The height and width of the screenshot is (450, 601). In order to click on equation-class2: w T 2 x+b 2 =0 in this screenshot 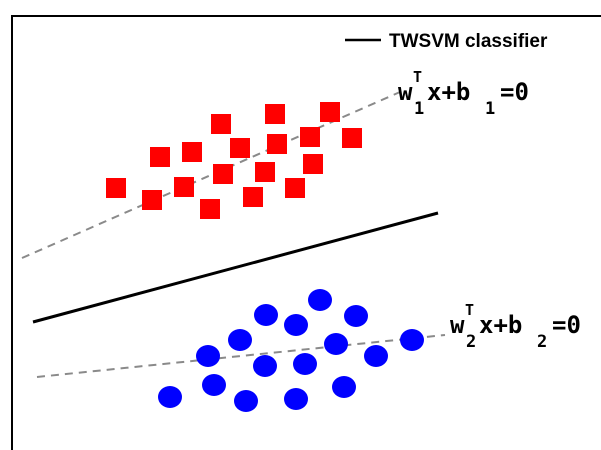, I will do `click(515, 326)`.